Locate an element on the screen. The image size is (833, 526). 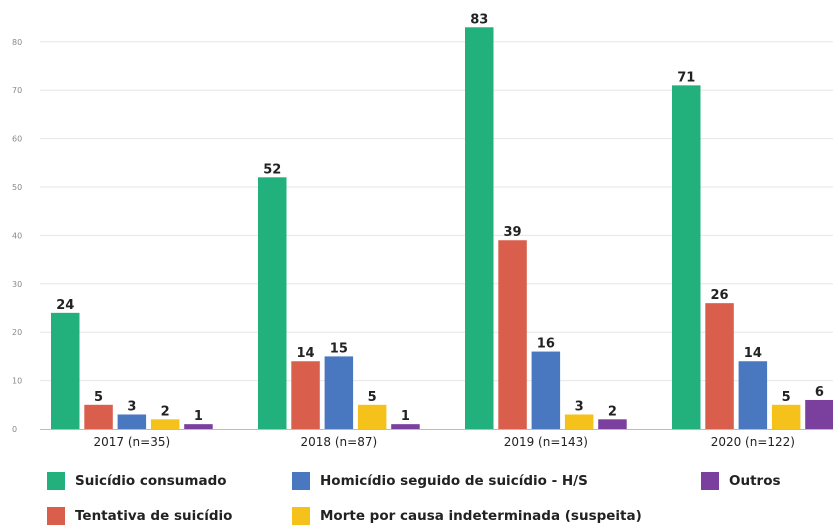
data-label-1-1: 14 is located at coordinates (306, 353).